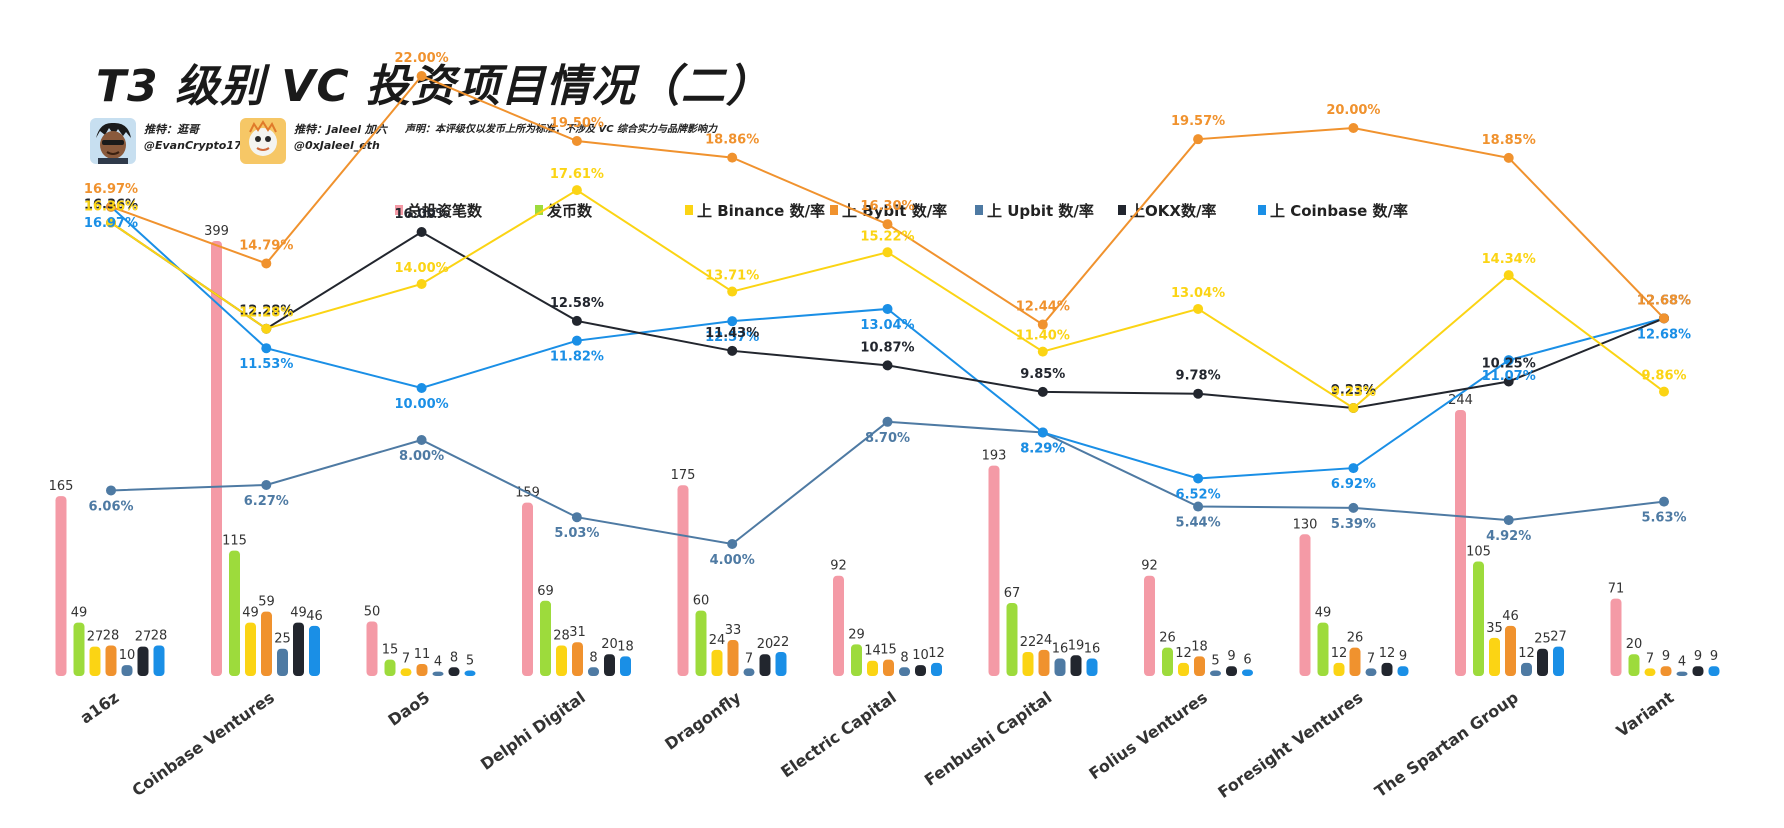 This screenshot has width=1784, height=828. Describe the element at coordinates (421, 456) in the screenshot. I see `rate-label-upbit-2: 8.00%` at that location.